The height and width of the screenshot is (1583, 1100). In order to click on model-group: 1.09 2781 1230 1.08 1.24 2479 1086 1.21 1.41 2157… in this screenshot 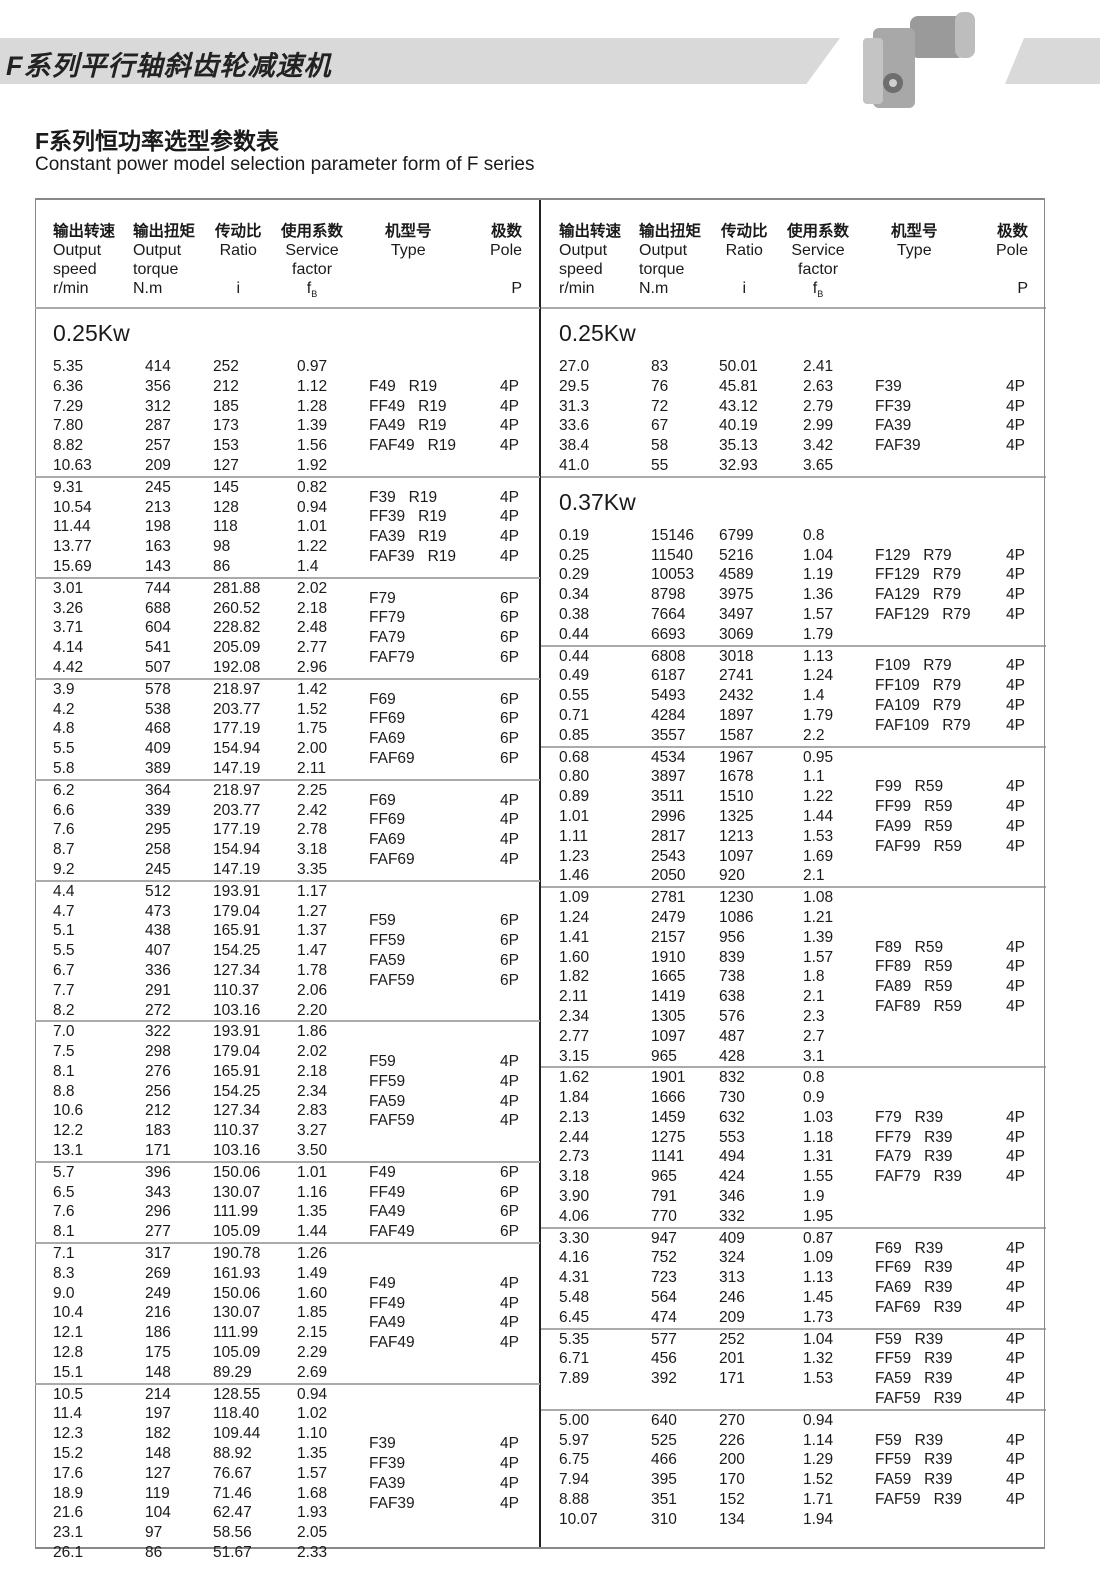, I will do `click(793, 978)`.